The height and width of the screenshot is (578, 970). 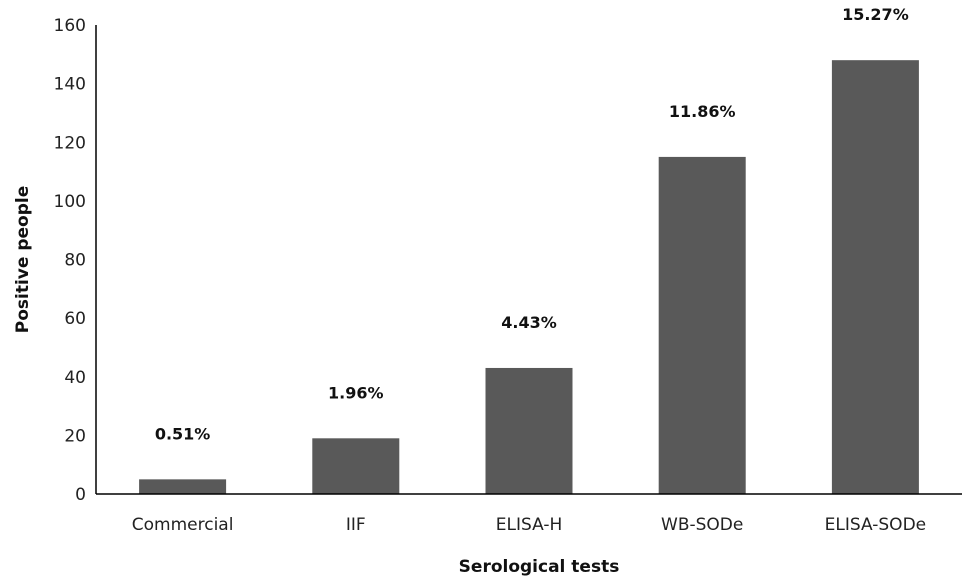 I want to click on x-axis-title: Serological tests, so click(x=539, y=567).